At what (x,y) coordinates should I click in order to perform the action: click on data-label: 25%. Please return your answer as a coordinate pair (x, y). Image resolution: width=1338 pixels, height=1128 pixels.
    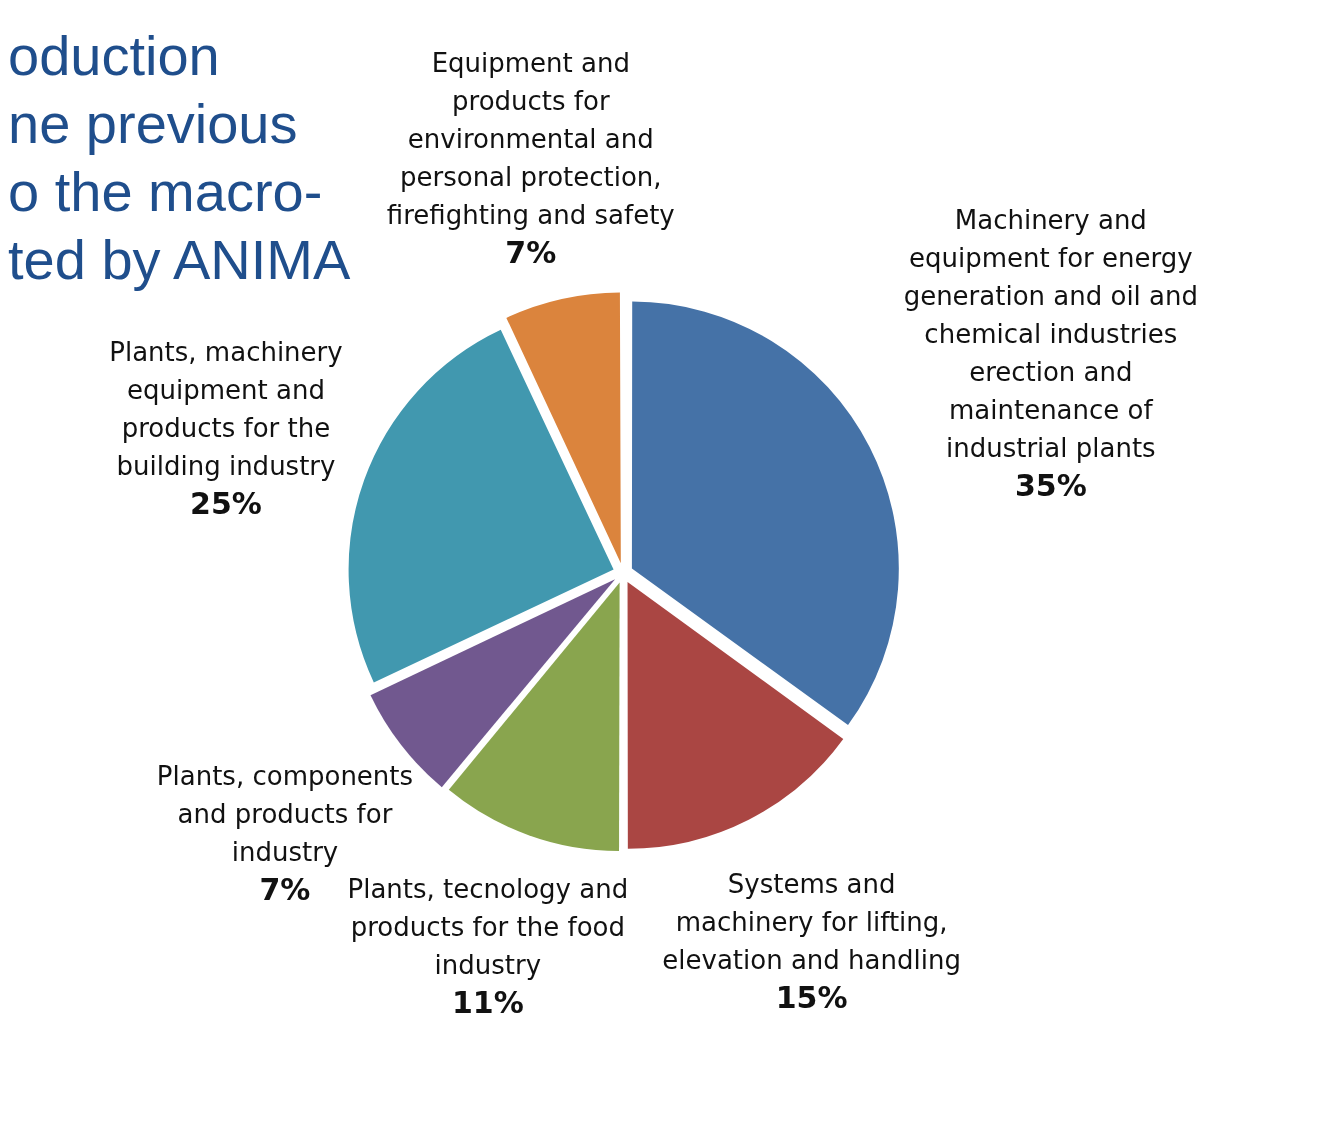
    Looking at the image, I should click on (226, 503).